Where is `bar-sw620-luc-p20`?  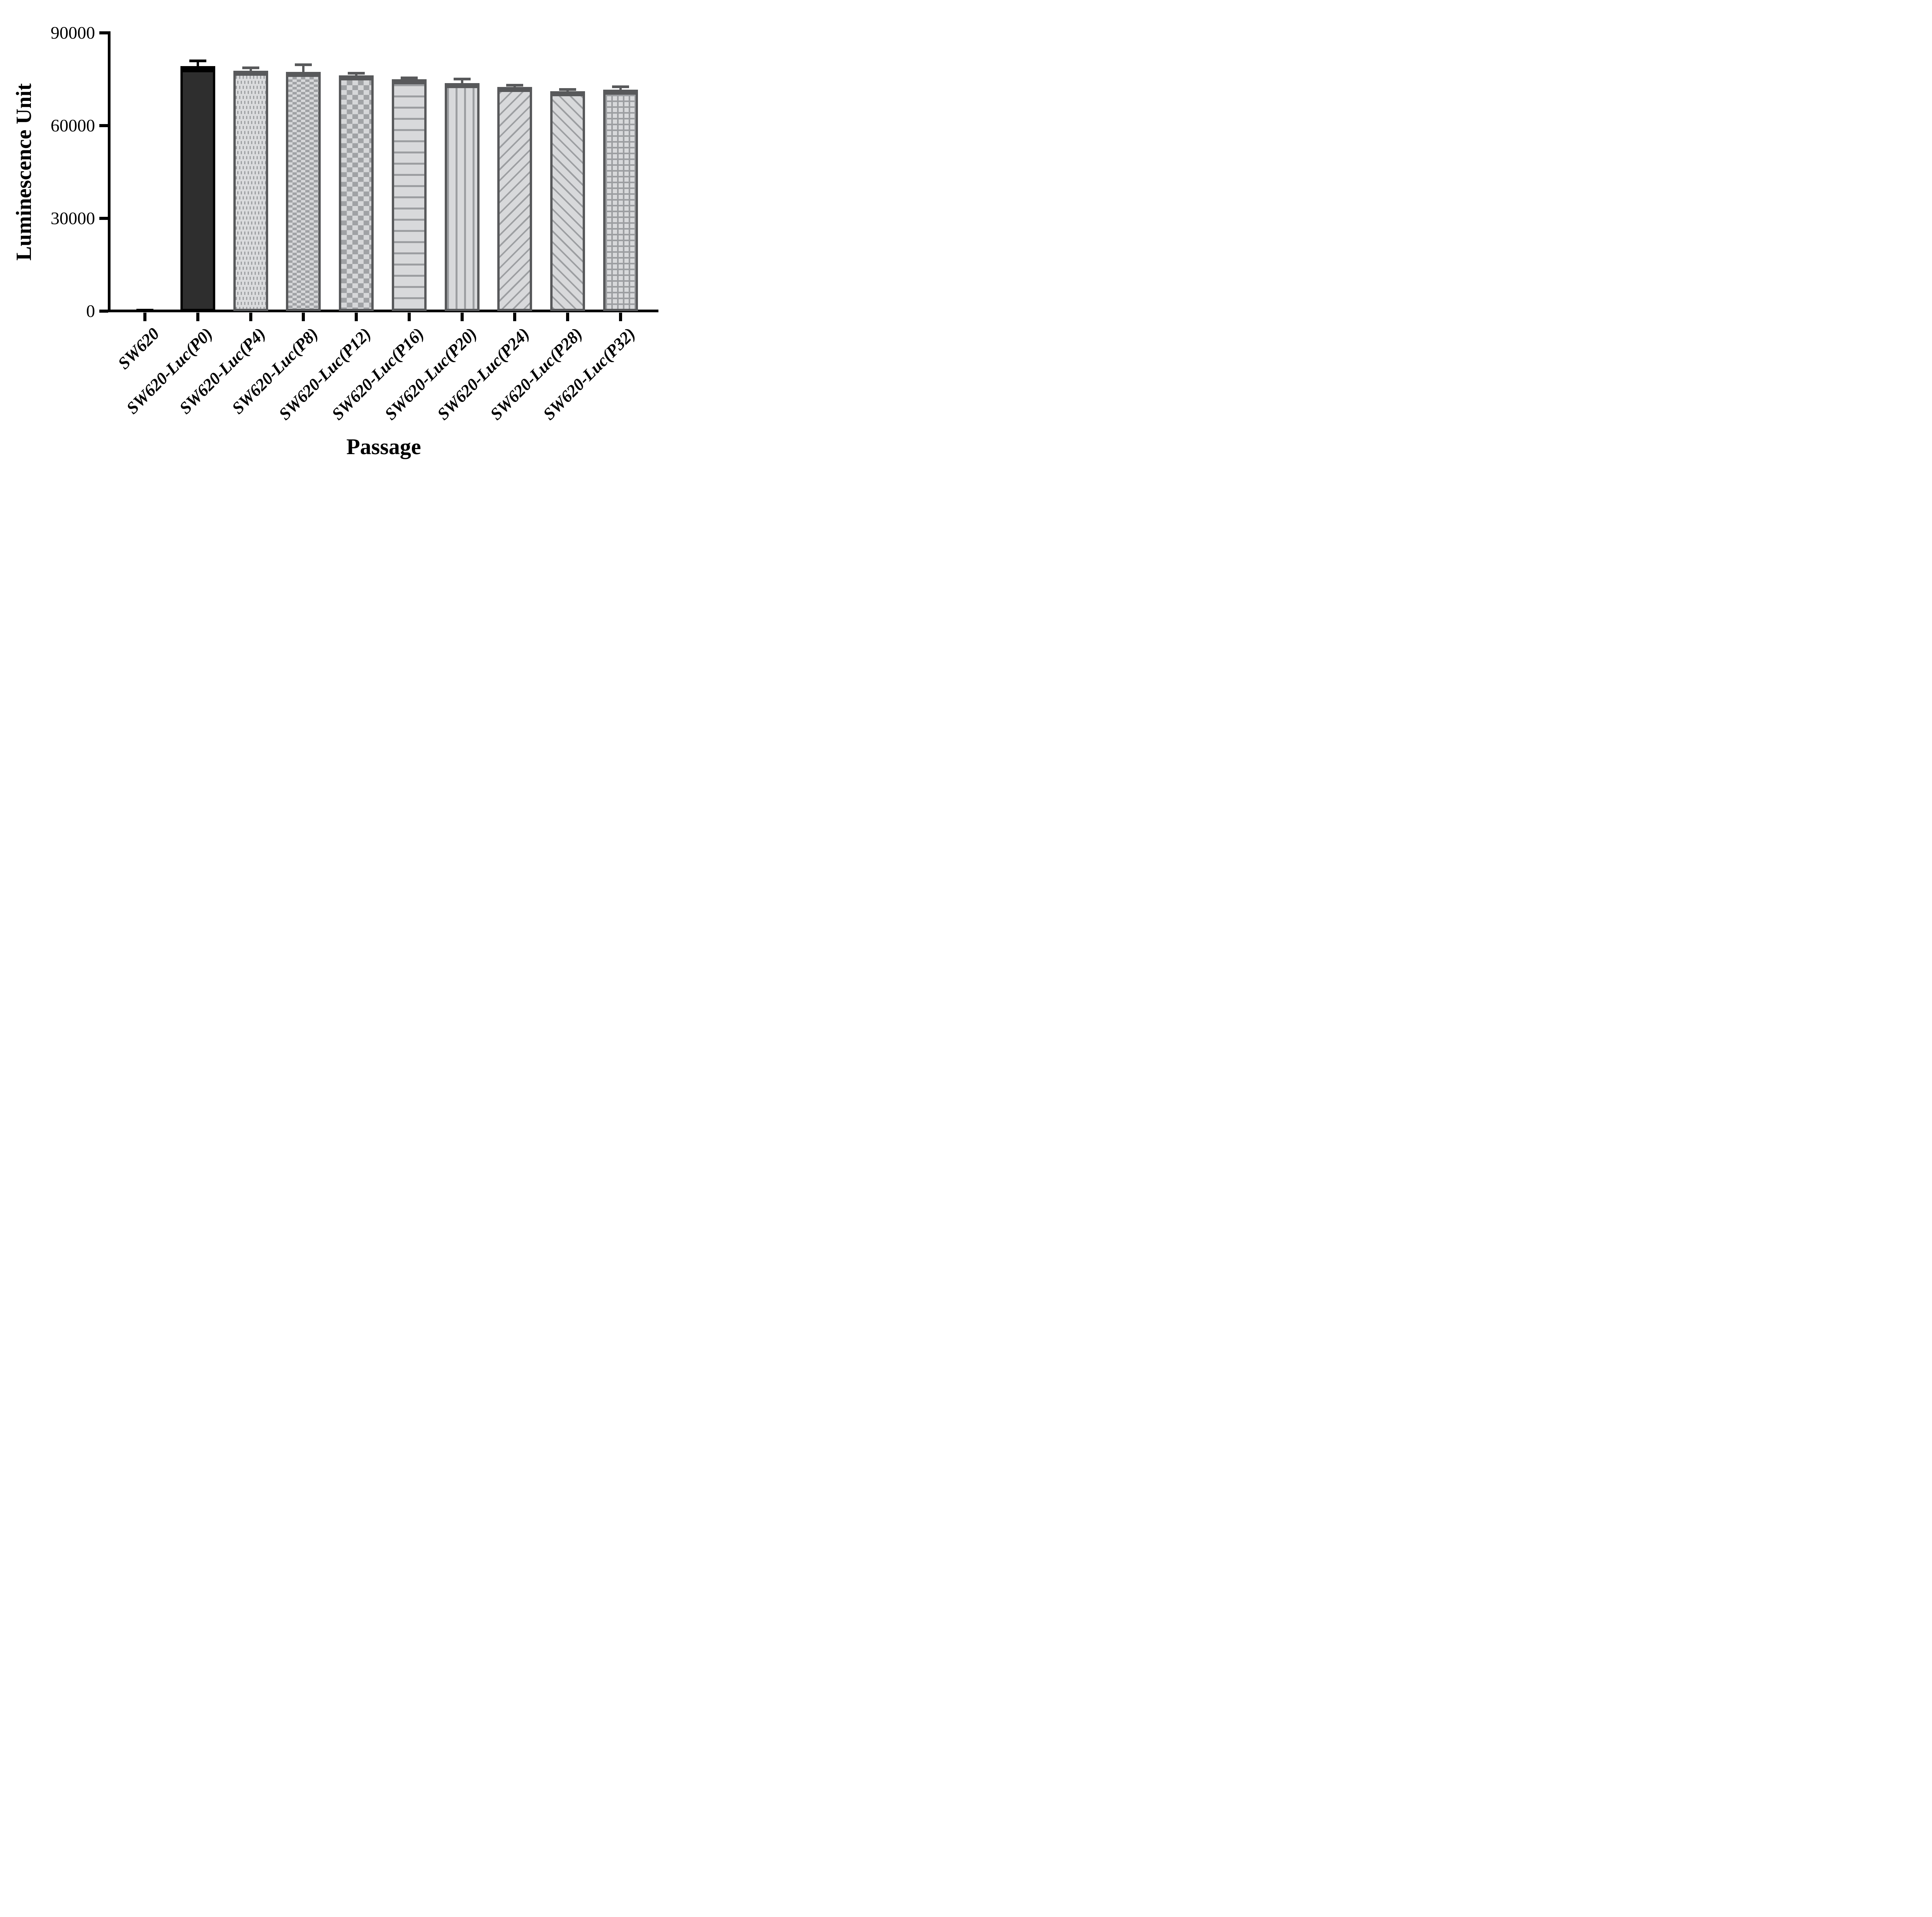 bar-sw620-luc-p20 is located at coordinates (463, 197).